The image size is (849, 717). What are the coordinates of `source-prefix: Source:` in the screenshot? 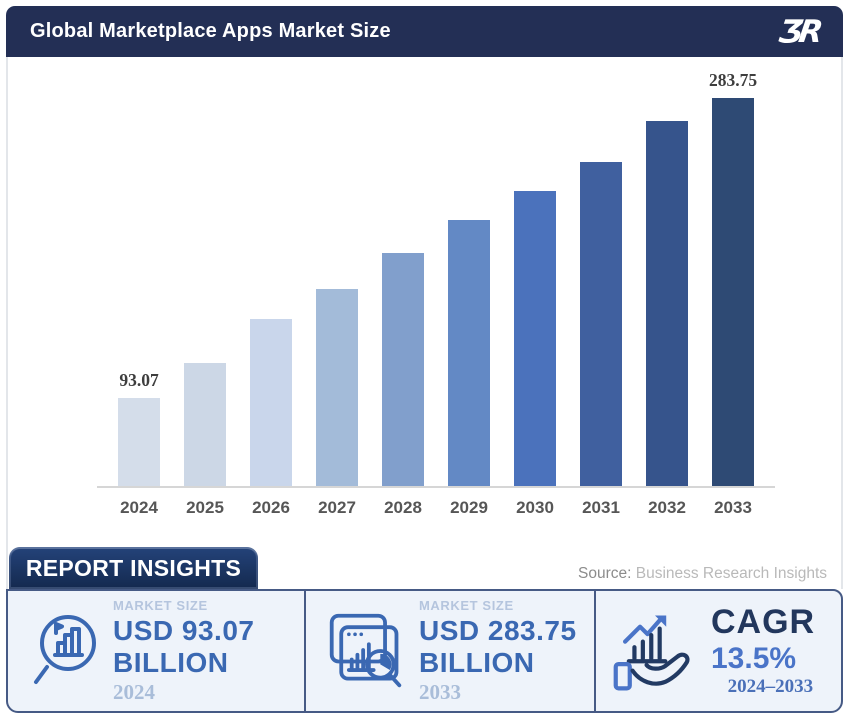 It's located at (605, 573).